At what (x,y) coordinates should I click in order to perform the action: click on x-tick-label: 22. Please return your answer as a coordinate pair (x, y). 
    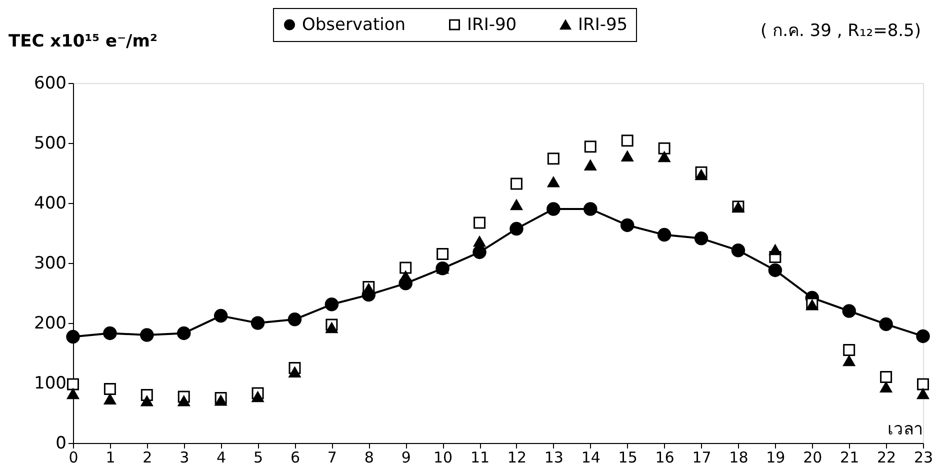
    Looking at the image, I should click on (886, 457).